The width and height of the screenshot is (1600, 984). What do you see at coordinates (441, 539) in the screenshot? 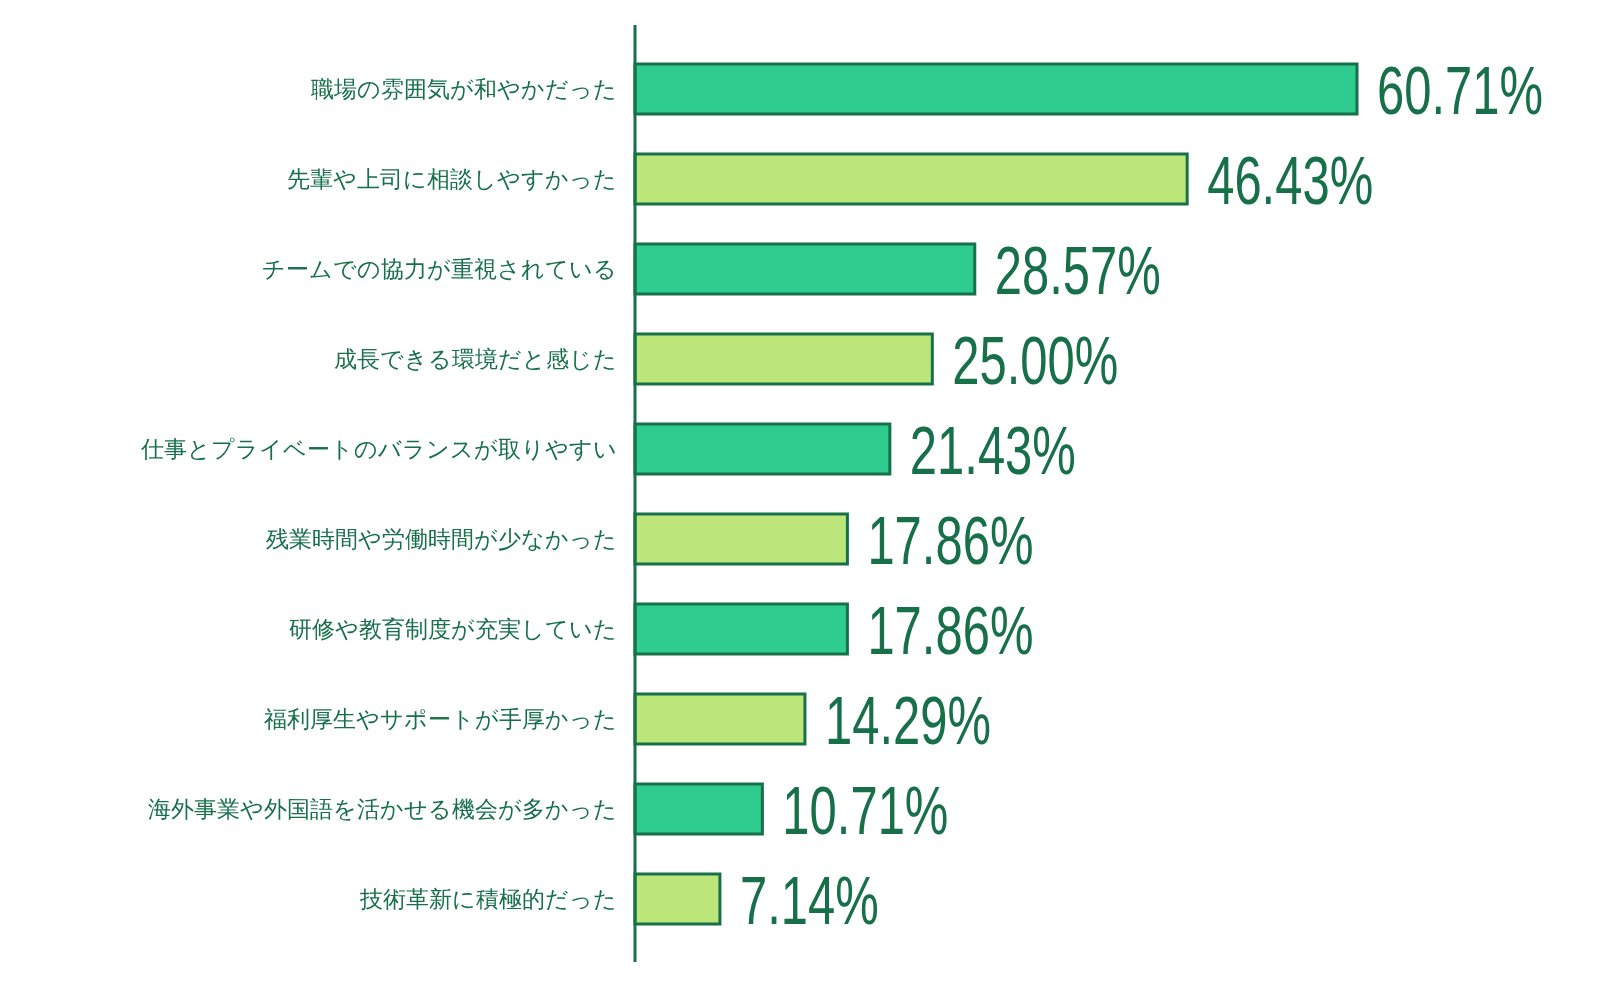
I see `y-tick-label: 残業時間や労働時間が少なかった` at bounding box center [441, 539].